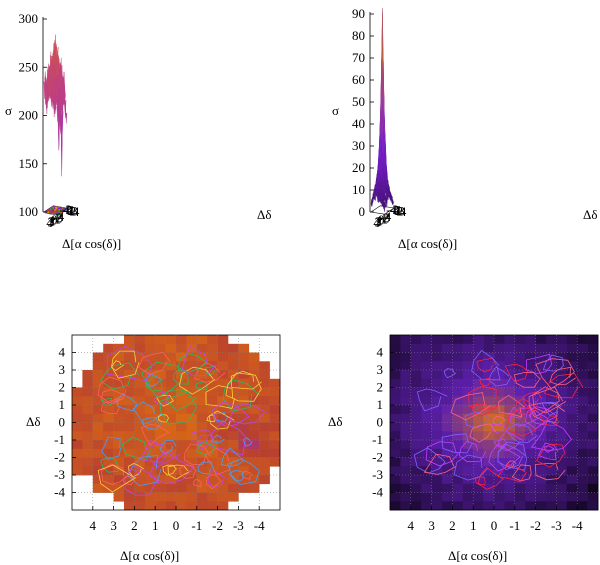  What do you see at coordinates (76, 211) in the screenshot?
I see `y-tick-label: 4` at bounding box center [76, 211].